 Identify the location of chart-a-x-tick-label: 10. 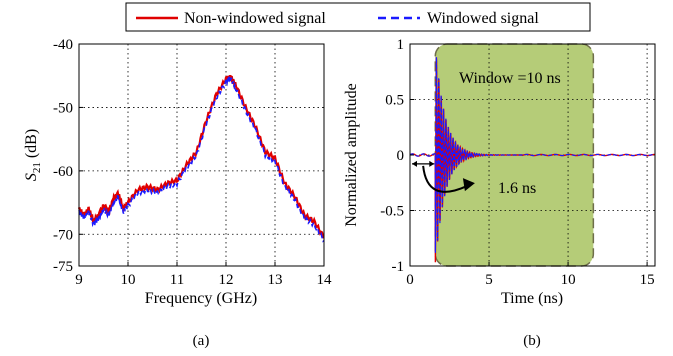
(128, 280).